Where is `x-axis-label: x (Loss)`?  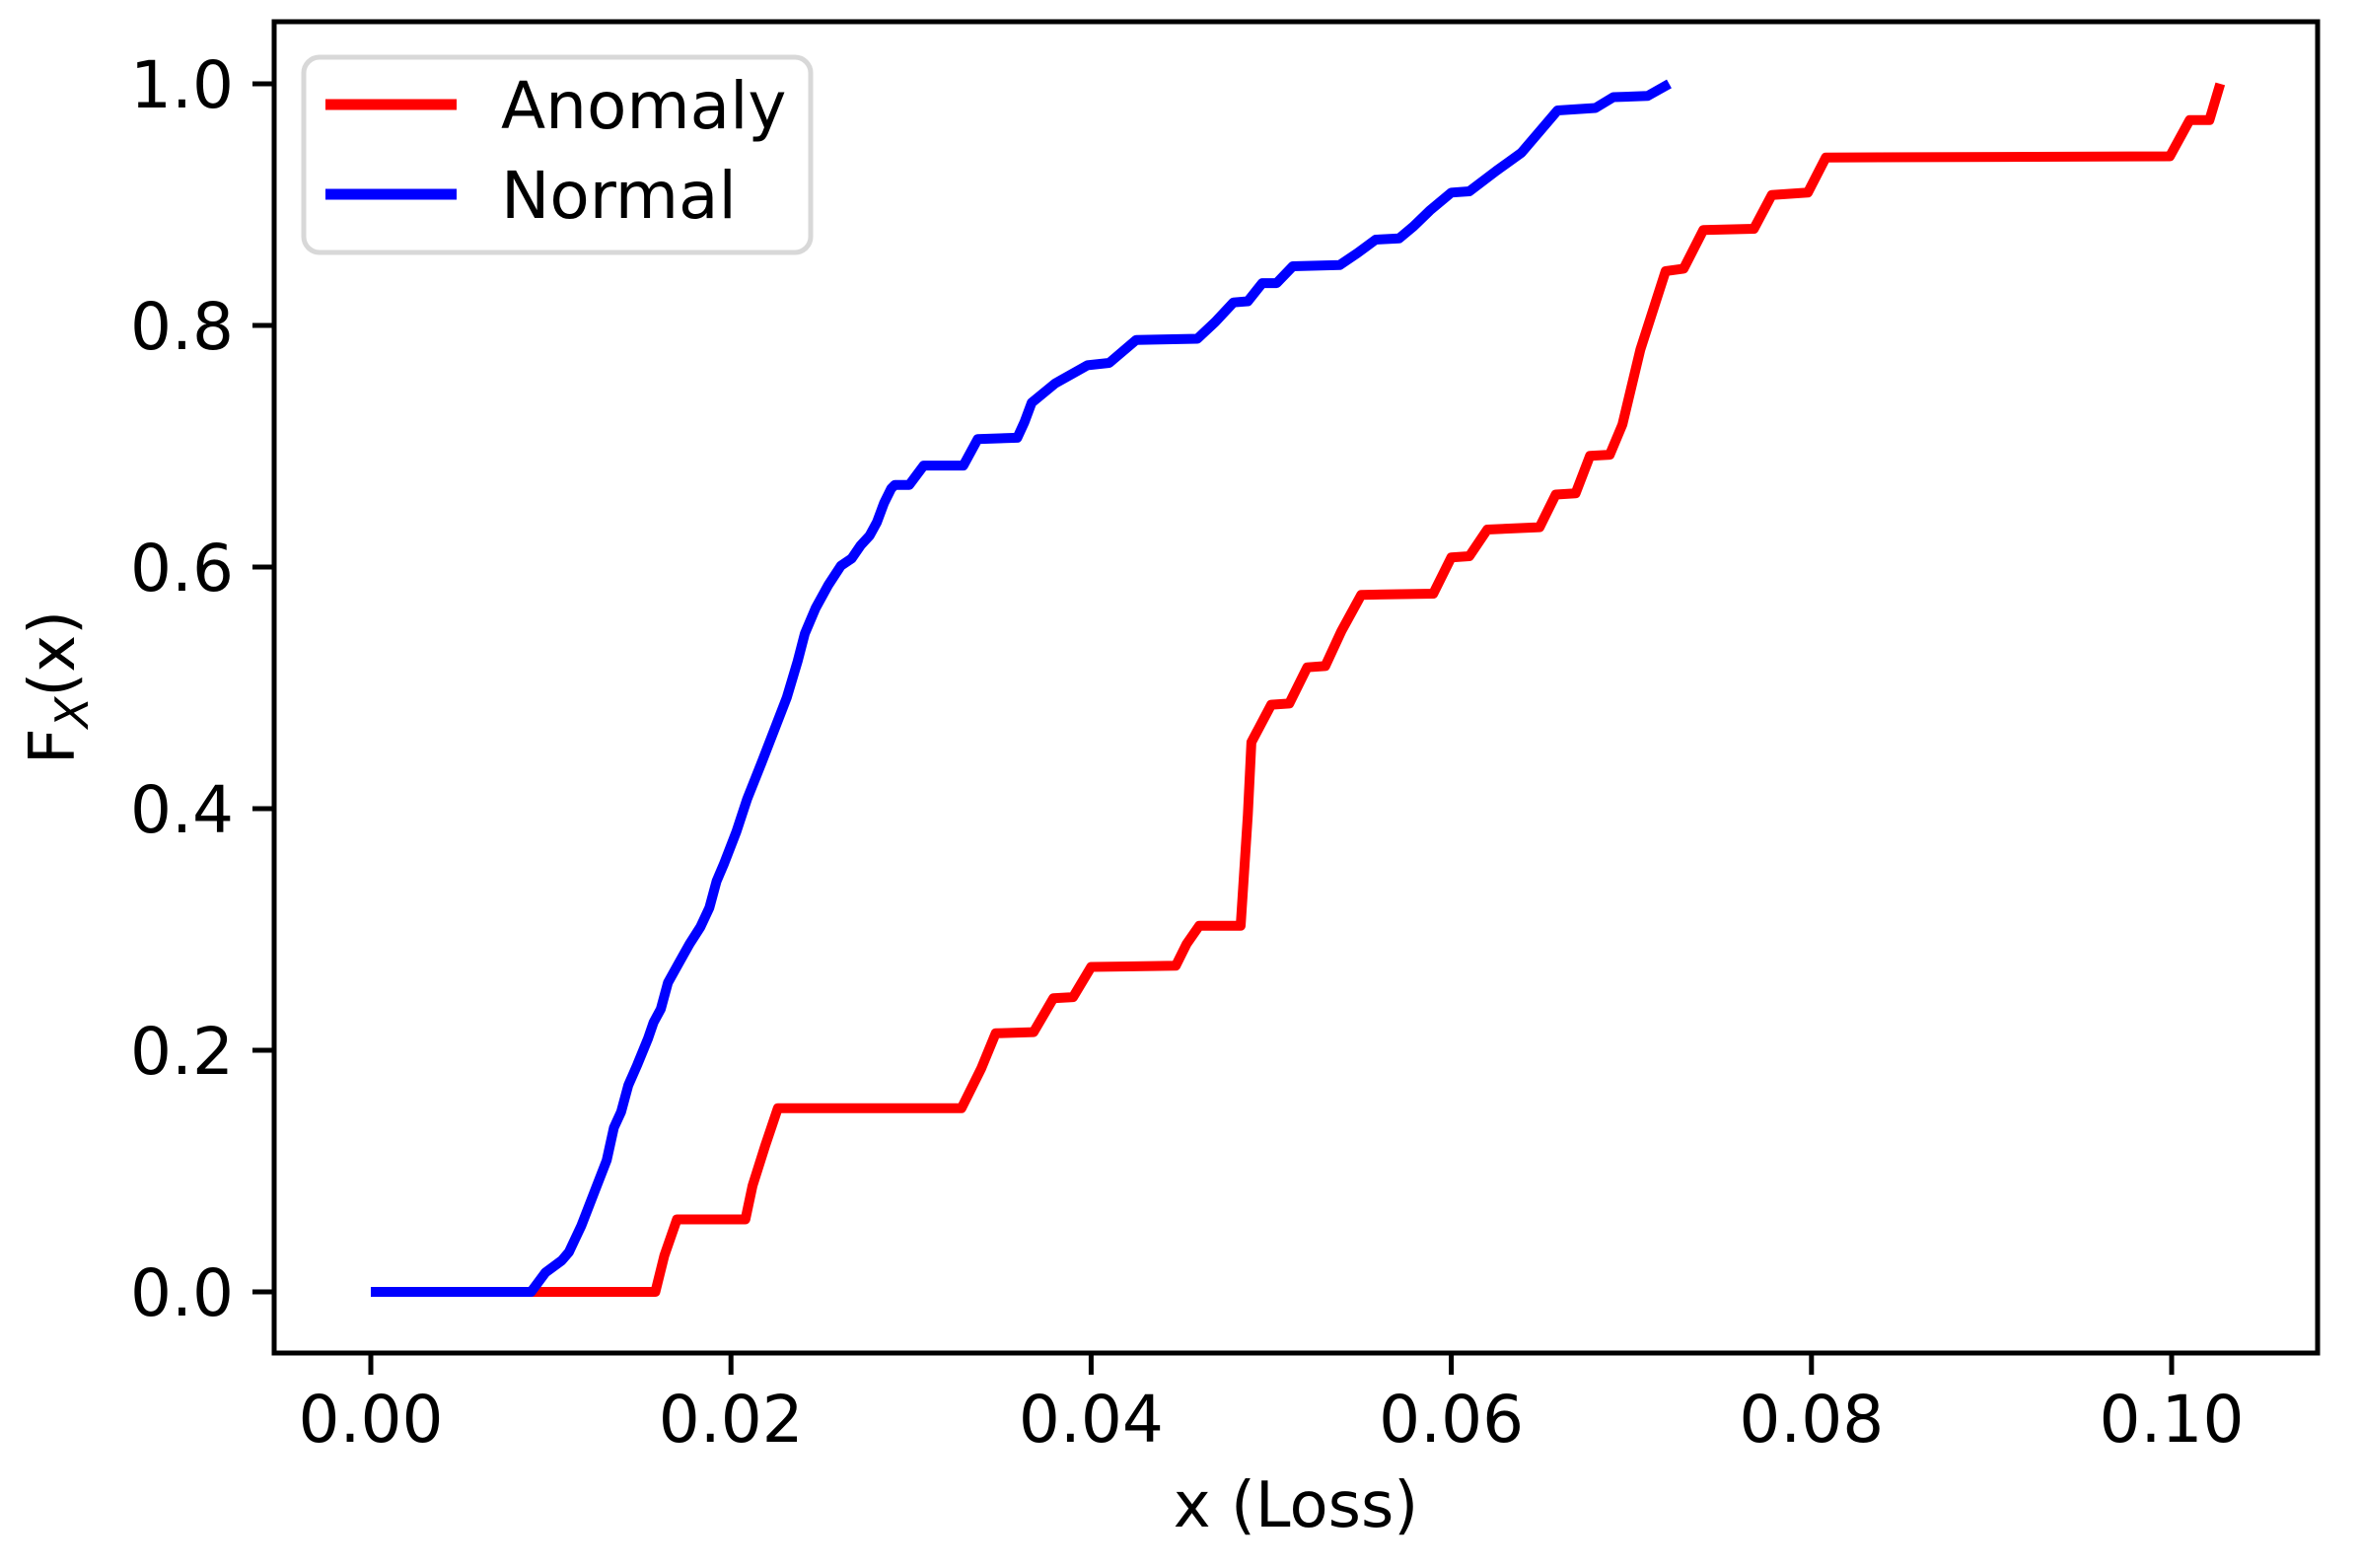 x-axis-label: x (Loss) is located at coordinates (1296, 1505).